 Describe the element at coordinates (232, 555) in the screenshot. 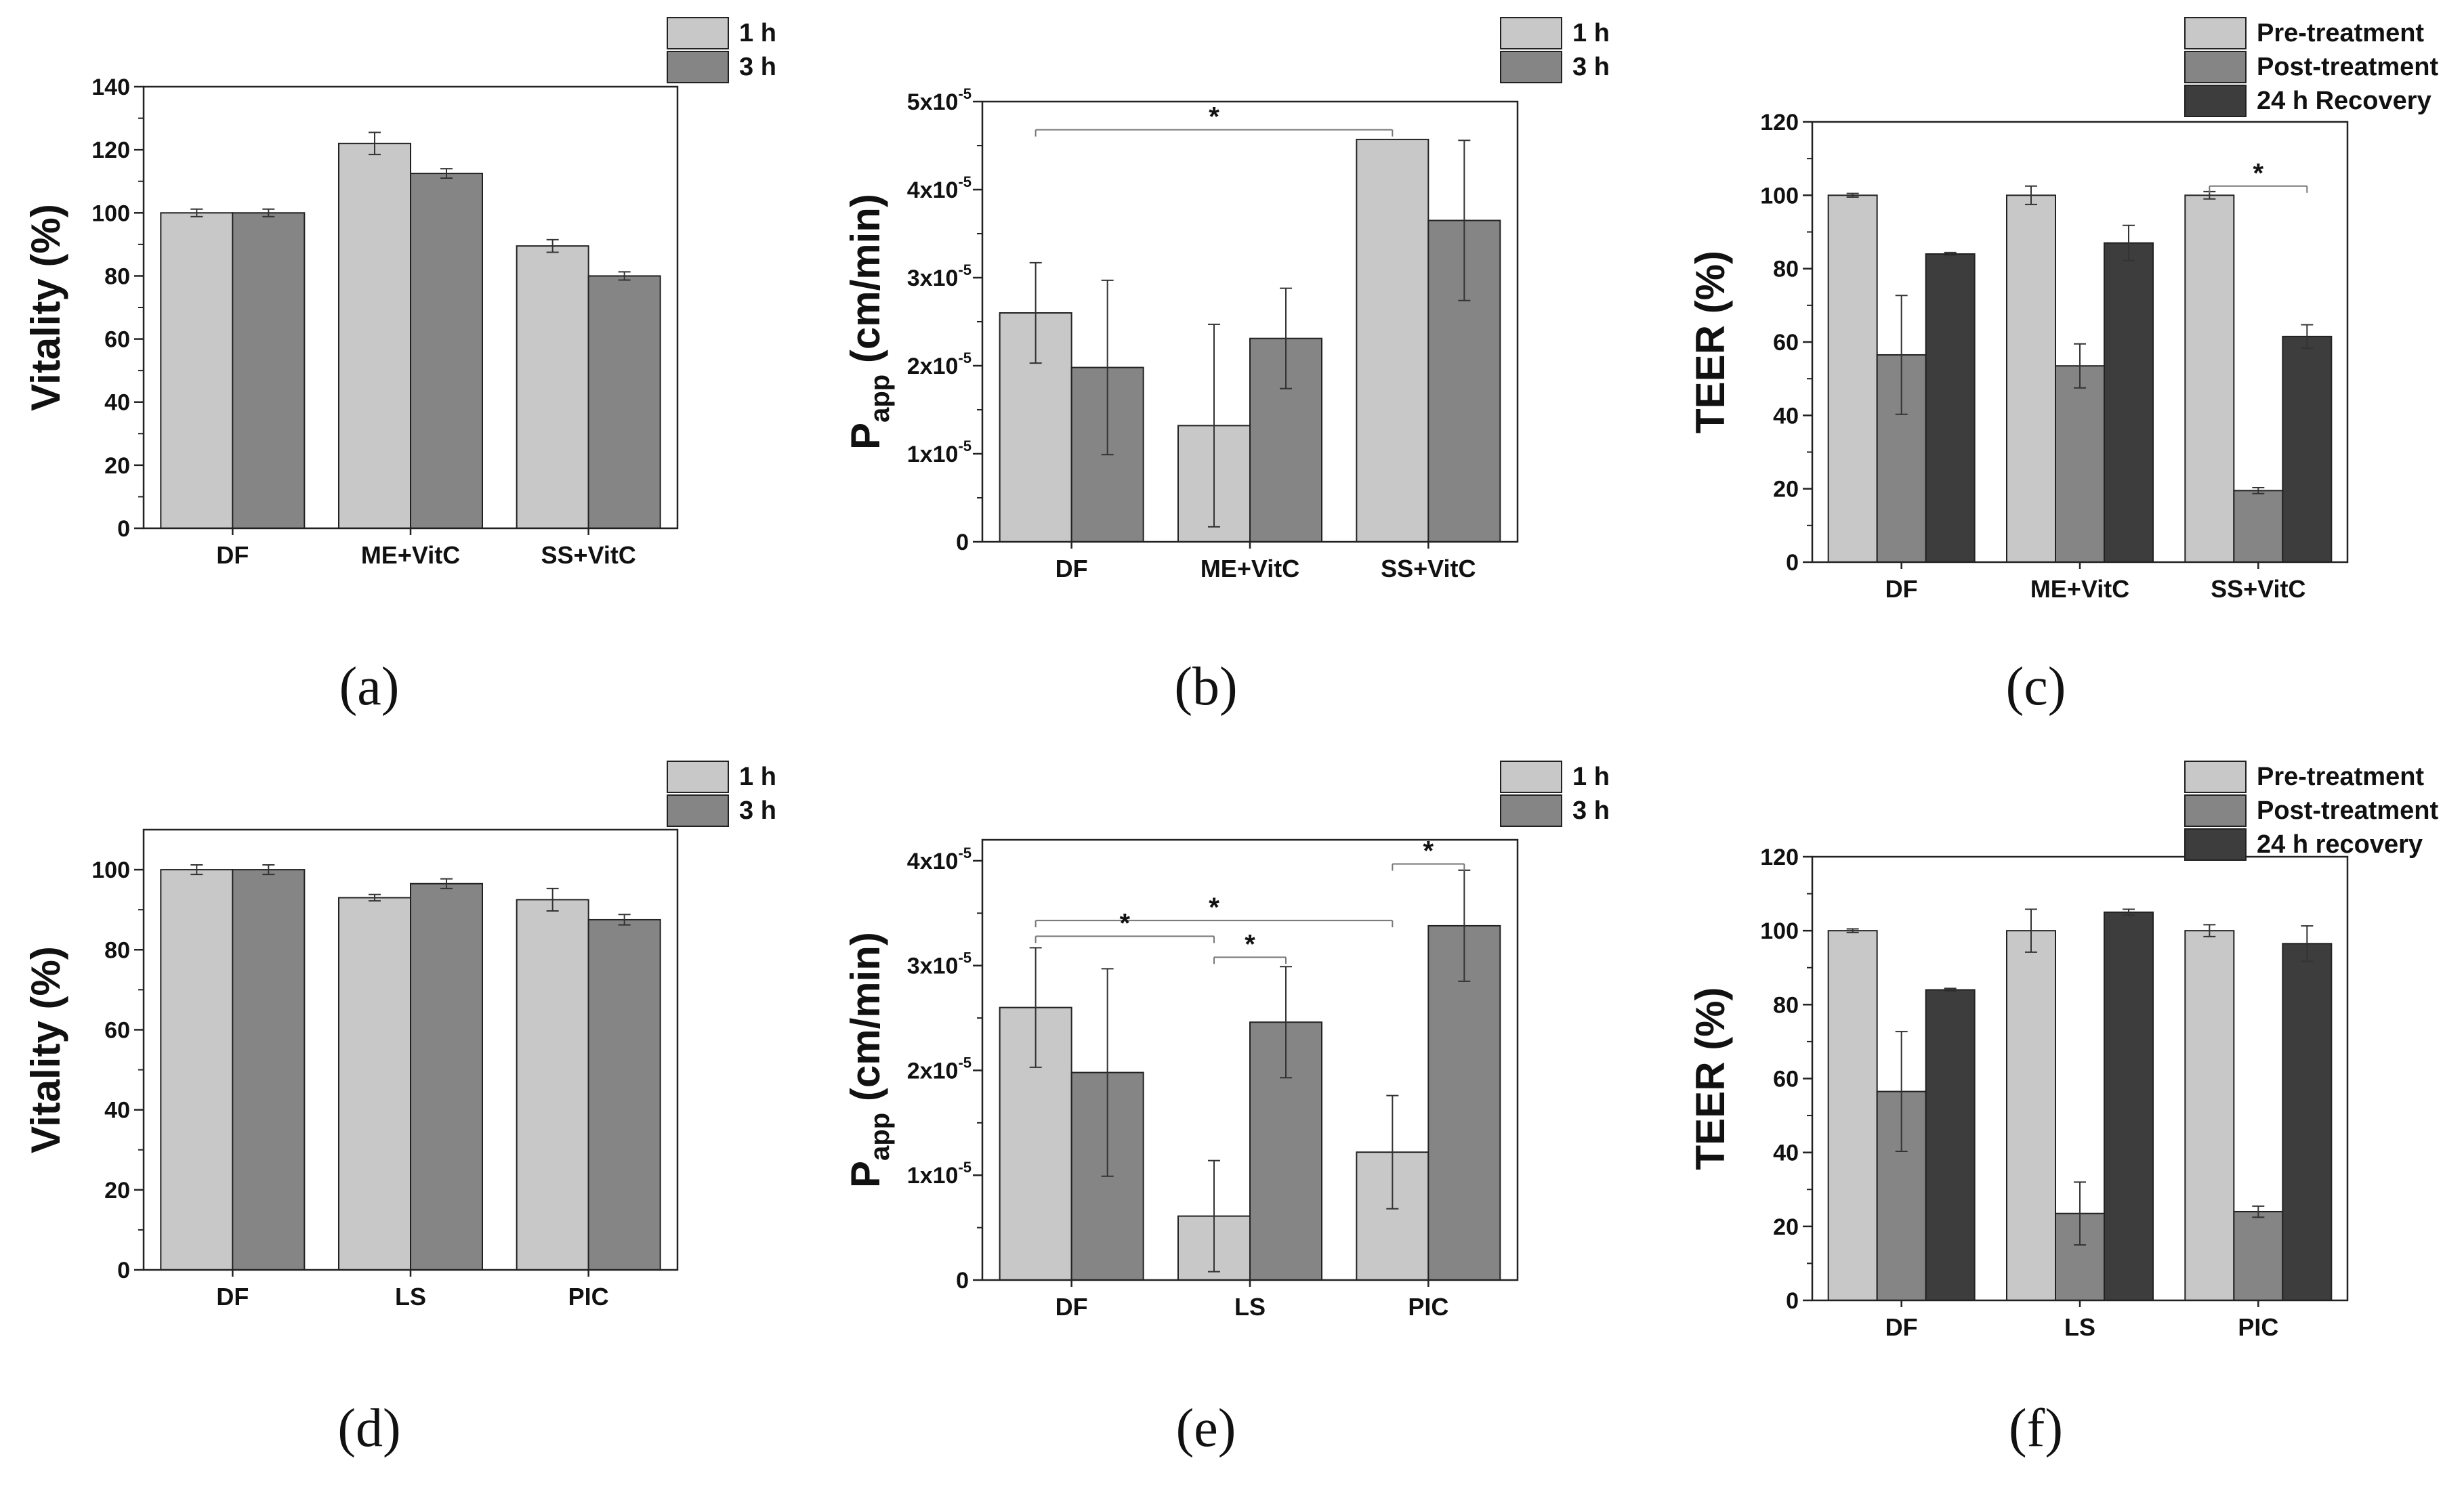

I see `x-tick-label-a-df: DF` at that location.